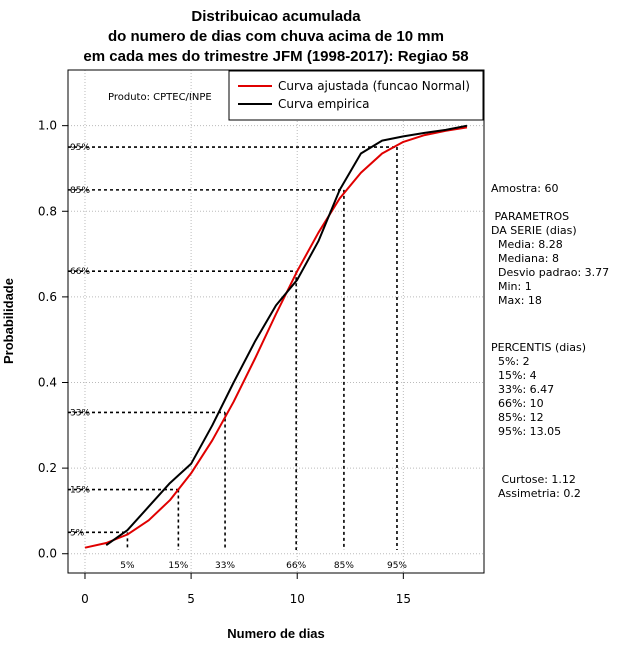 Image resolution: width=640 pixels, height=660 pixels. Describe the element at coordinates (191, 599) in the screenshot. I see `x-tick-label: 5` at that location.